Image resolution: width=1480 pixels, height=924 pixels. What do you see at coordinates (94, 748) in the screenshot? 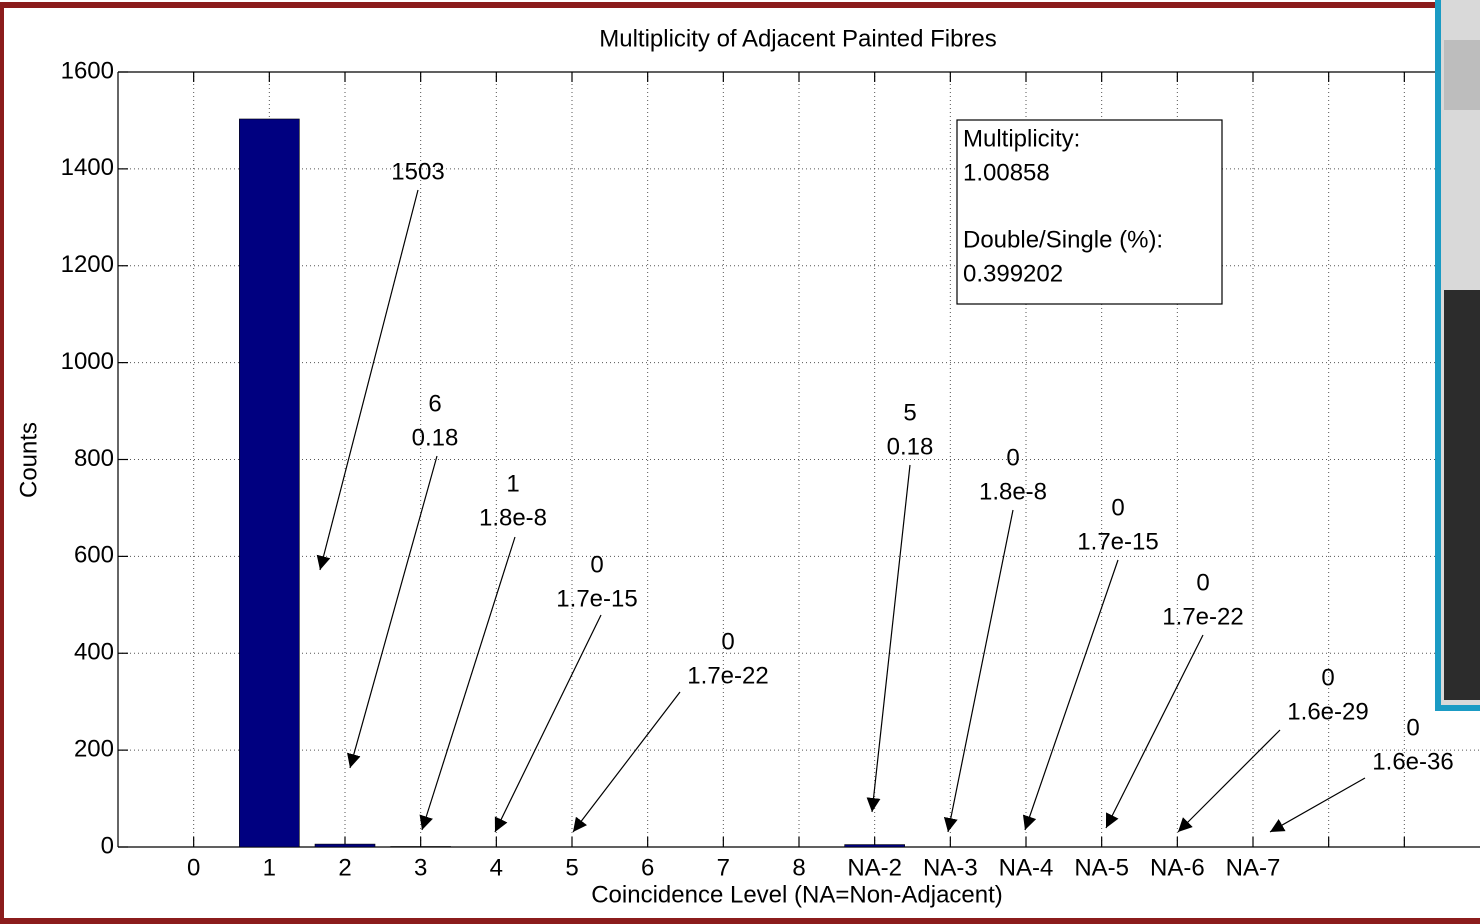
I see `y-tick-label: 200` at bounding box center [94, 748].